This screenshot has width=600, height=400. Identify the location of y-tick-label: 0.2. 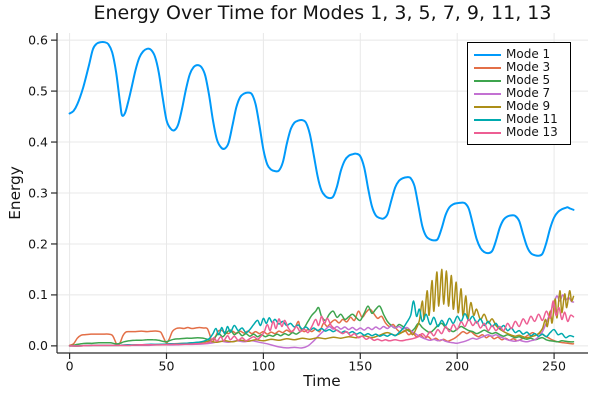
(38, 243).